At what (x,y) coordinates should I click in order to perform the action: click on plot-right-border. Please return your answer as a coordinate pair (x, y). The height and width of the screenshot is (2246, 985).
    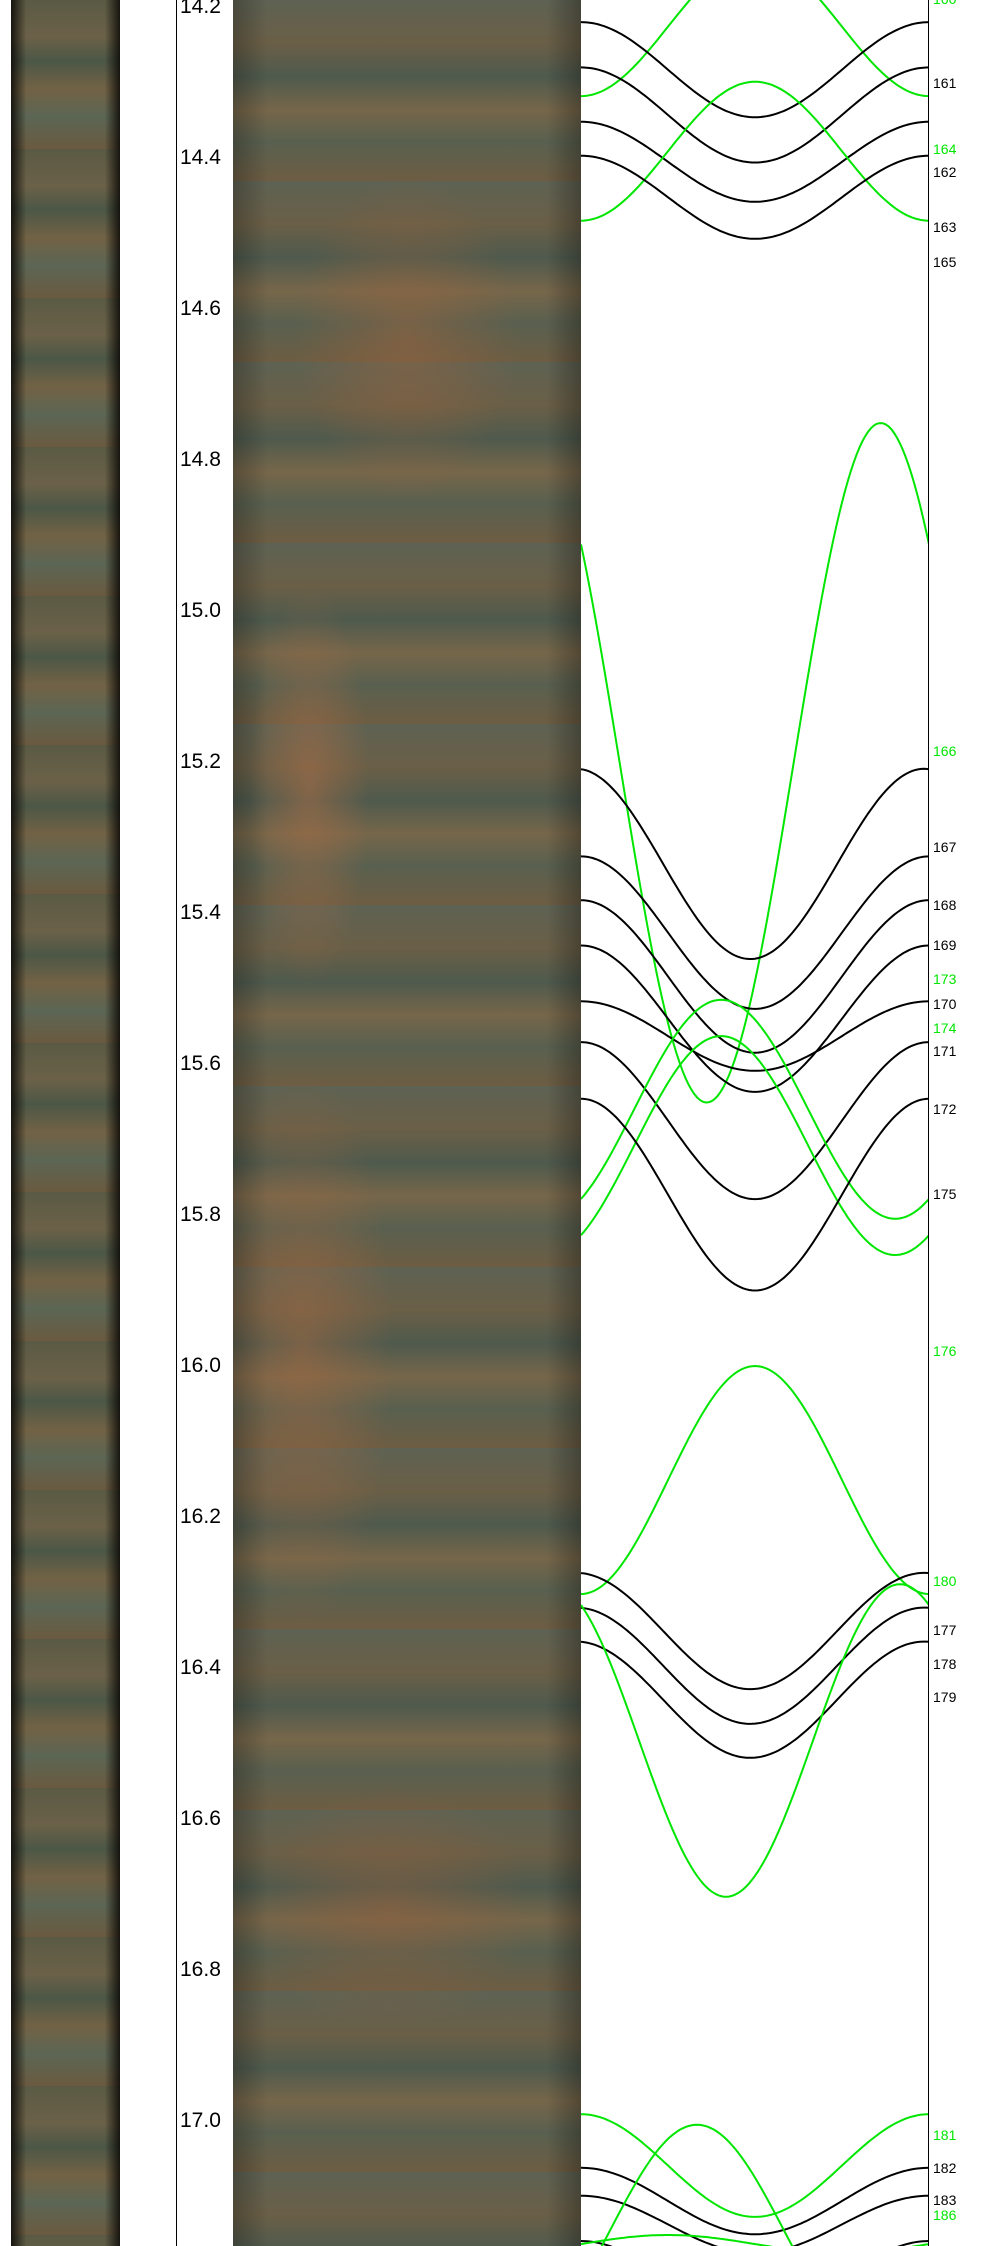
    Looking at the image, I should click on (928, 1123).